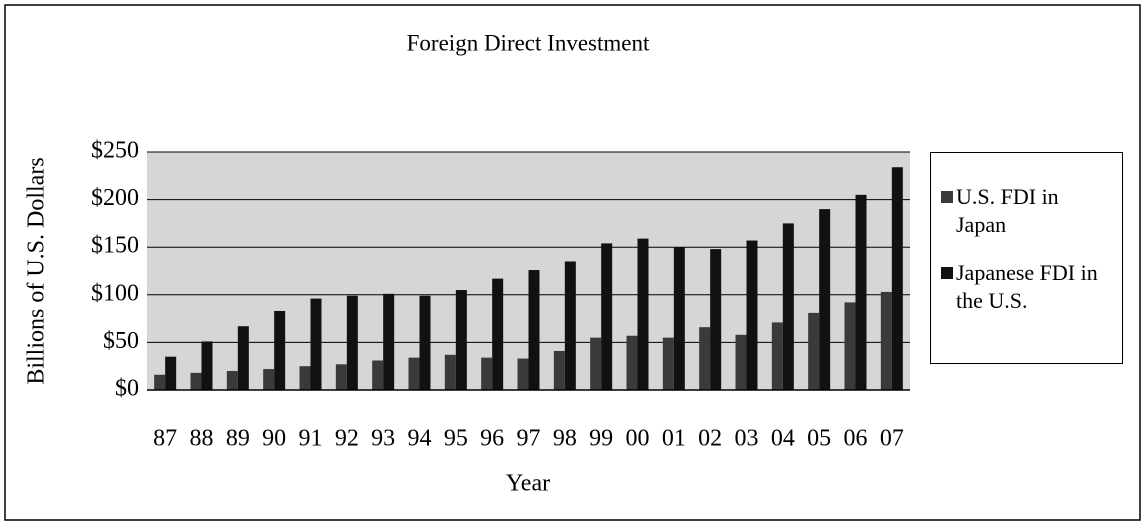 Image resolution: width=1146 pixels, height=529 pixels. I want to click on chart-title: Foreign Direct Investment, so click(528, 42).